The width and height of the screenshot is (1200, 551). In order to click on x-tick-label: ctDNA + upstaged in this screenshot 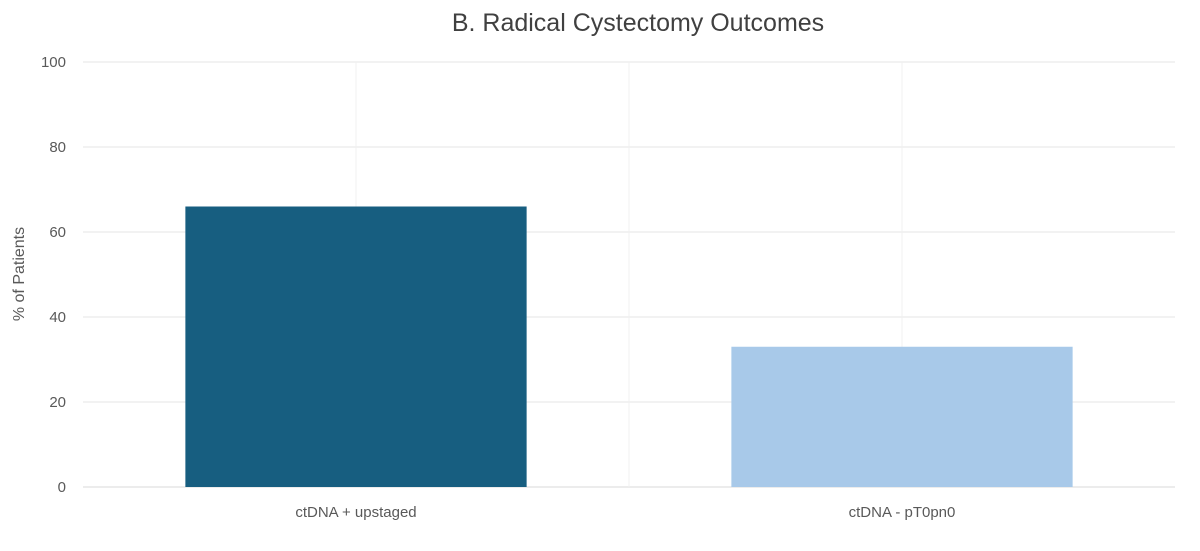, I will do `click(355, 512)`.